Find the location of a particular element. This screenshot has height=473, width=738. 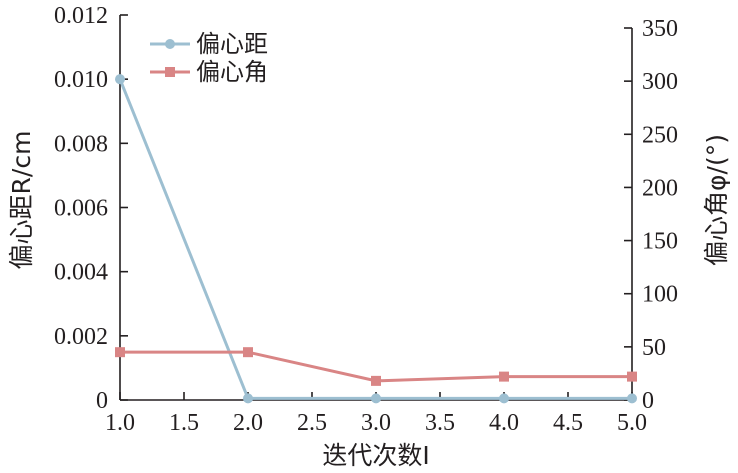

x-axis-ticks: 1.0 1.5 2.0 2.5 3.0 3.5 4.0 4.5 5.0 is located at coordinates (376, 414).